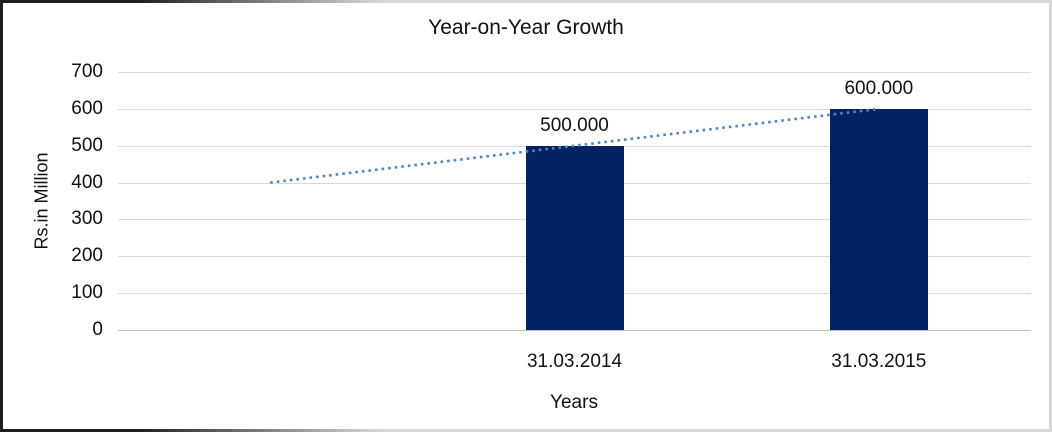  What do you see at coordinates (87, 182) in the screenshot?
I see `y-tick-label: 400` at bounding box center [87, 182].